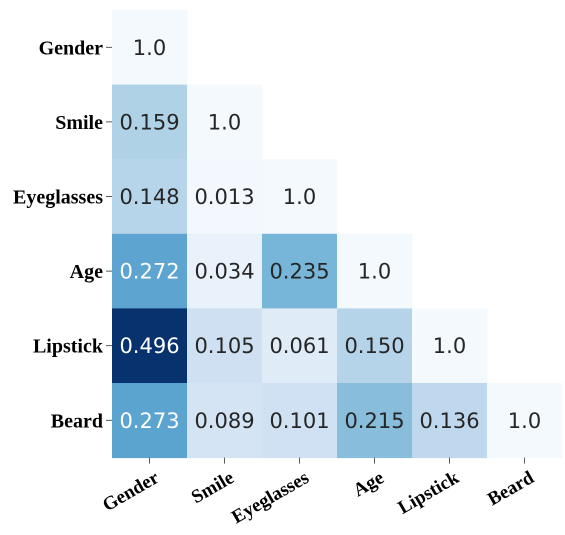 This screenshot has width=565, height=535. Describe the element at coordinates (131, 491) in the screenshot. I see `col-label-gender: Gender` at that location.